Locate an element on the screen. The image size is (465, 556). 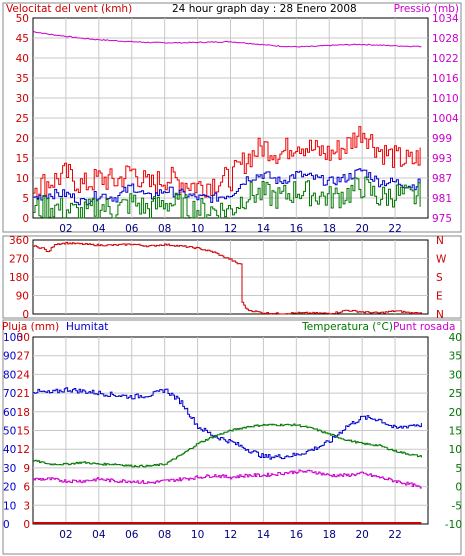
humidity-axis-title: Humitat is located at coordinates (87, 327).